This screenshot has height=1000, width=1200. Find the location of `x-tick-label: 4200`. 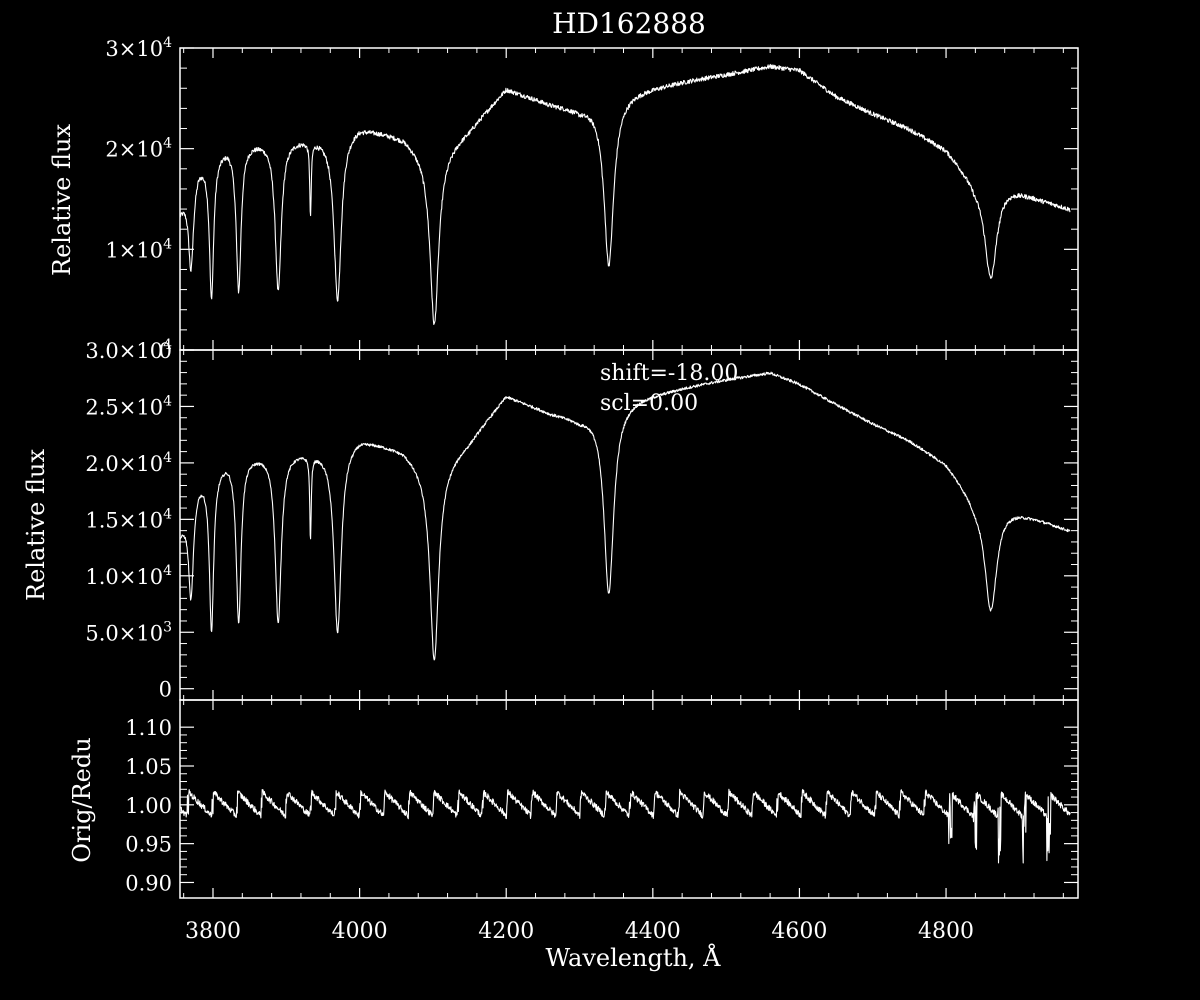

x-tick-label: 4200 is located at coordinates (506, 931).